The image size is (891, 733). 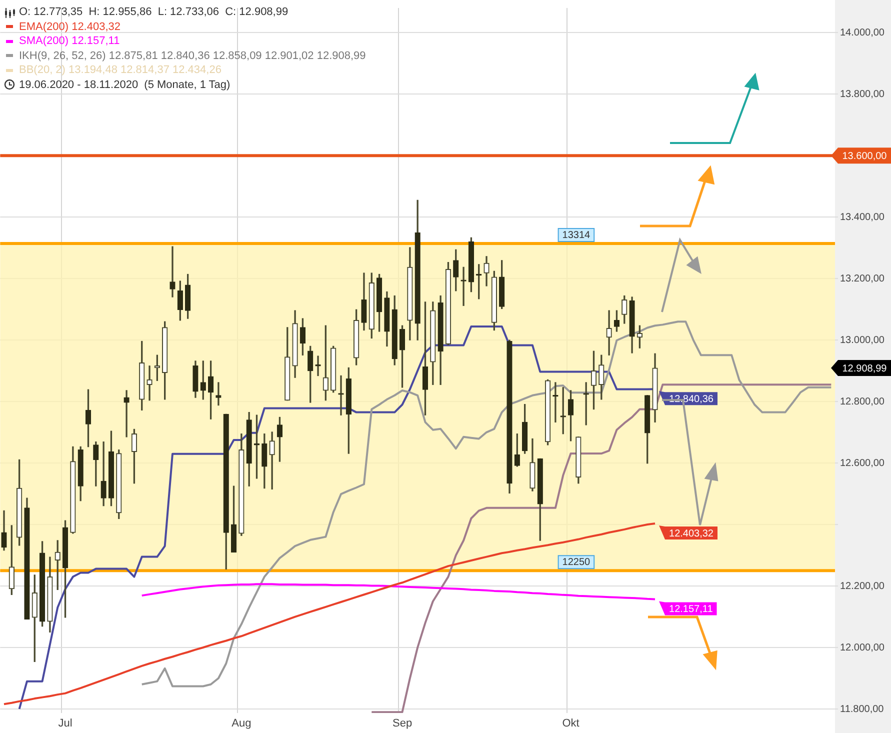 I want to click on x-tick-label: Okt, so click(x=571, y=724).